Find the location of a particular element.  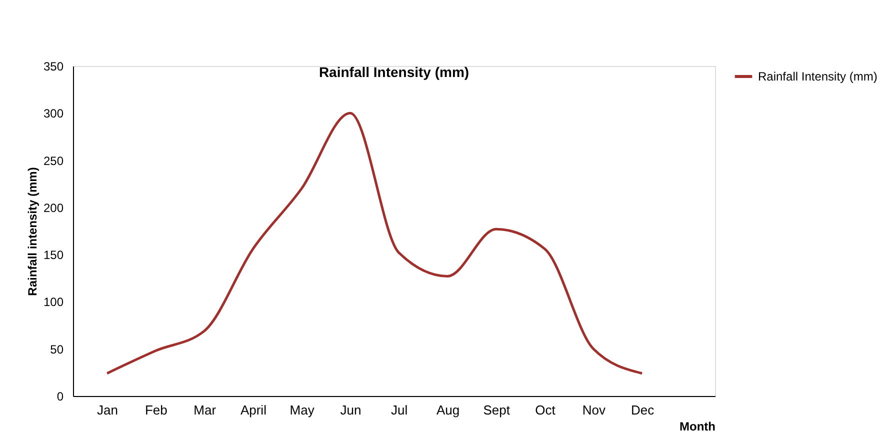

y-tick-label: 300 is located at coordinates (53, 113).